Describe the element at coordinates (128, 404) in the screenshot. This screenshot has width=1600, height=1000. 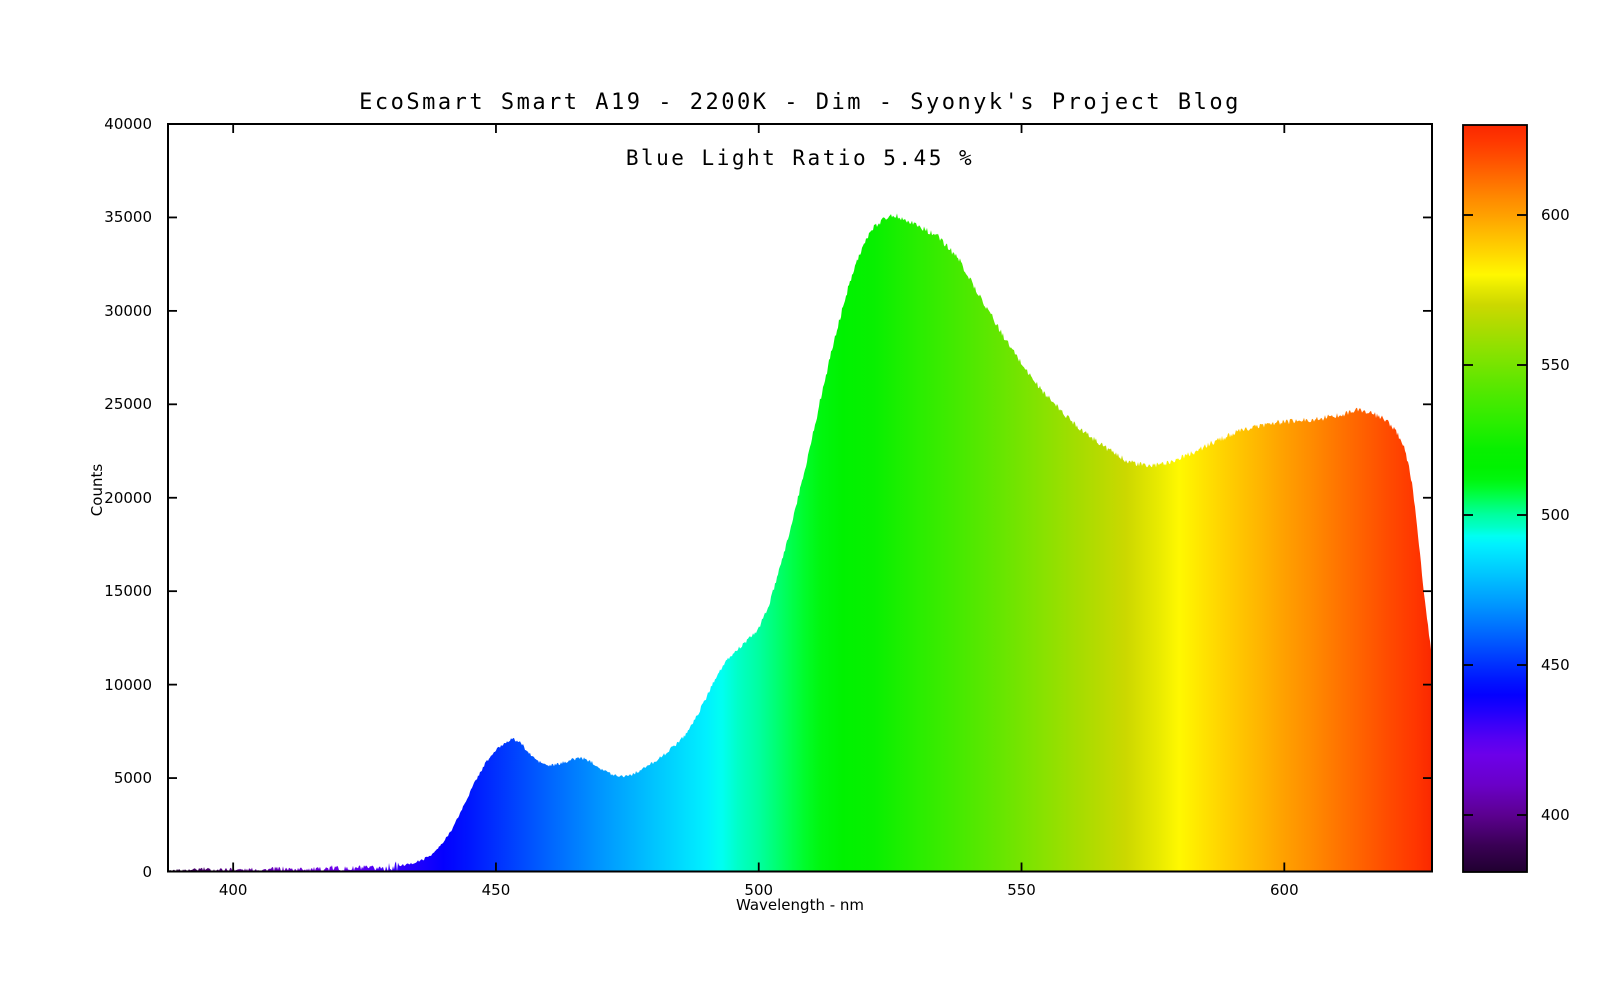
I see `y-tick-label: 25000` at that location.